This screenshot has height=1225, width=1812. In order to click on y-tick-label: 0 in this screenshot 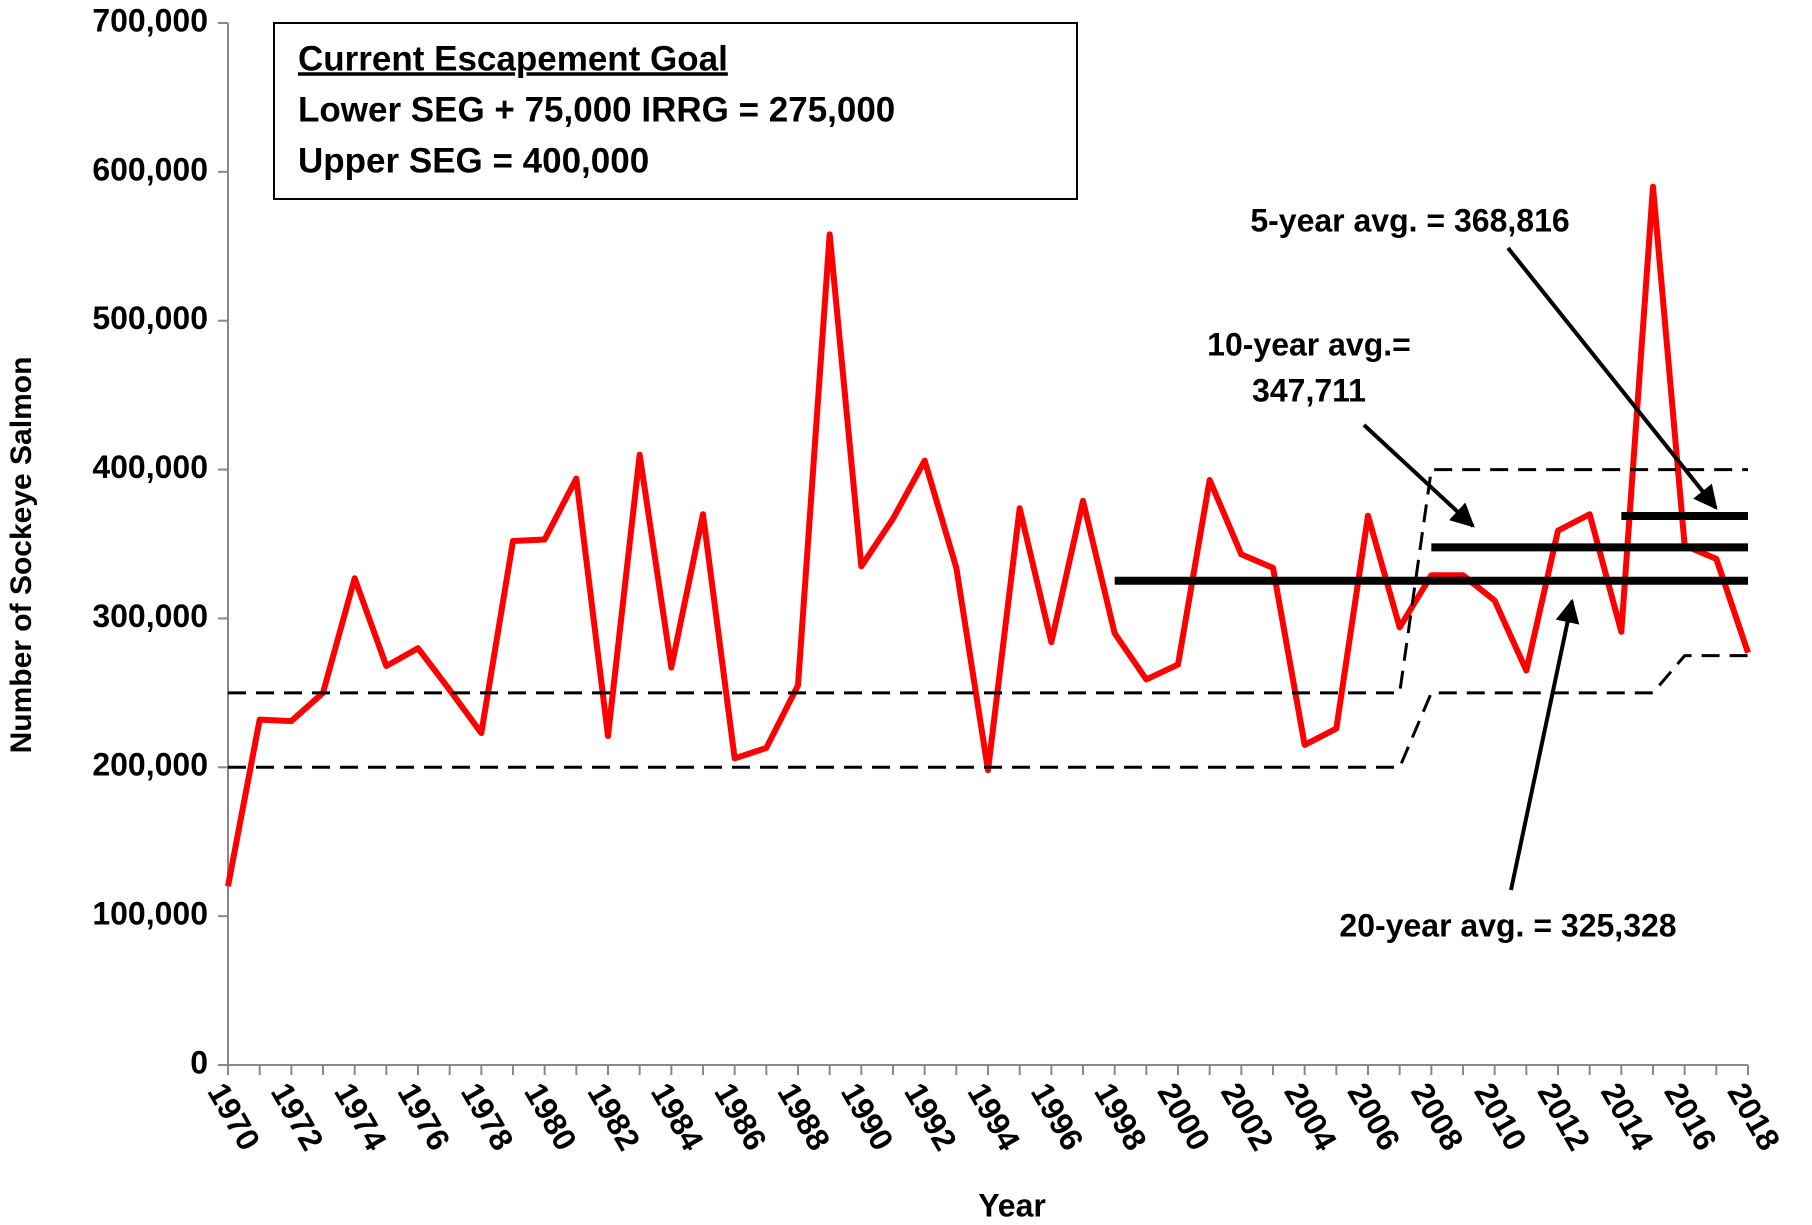, I will do `click(199, 1062)`.